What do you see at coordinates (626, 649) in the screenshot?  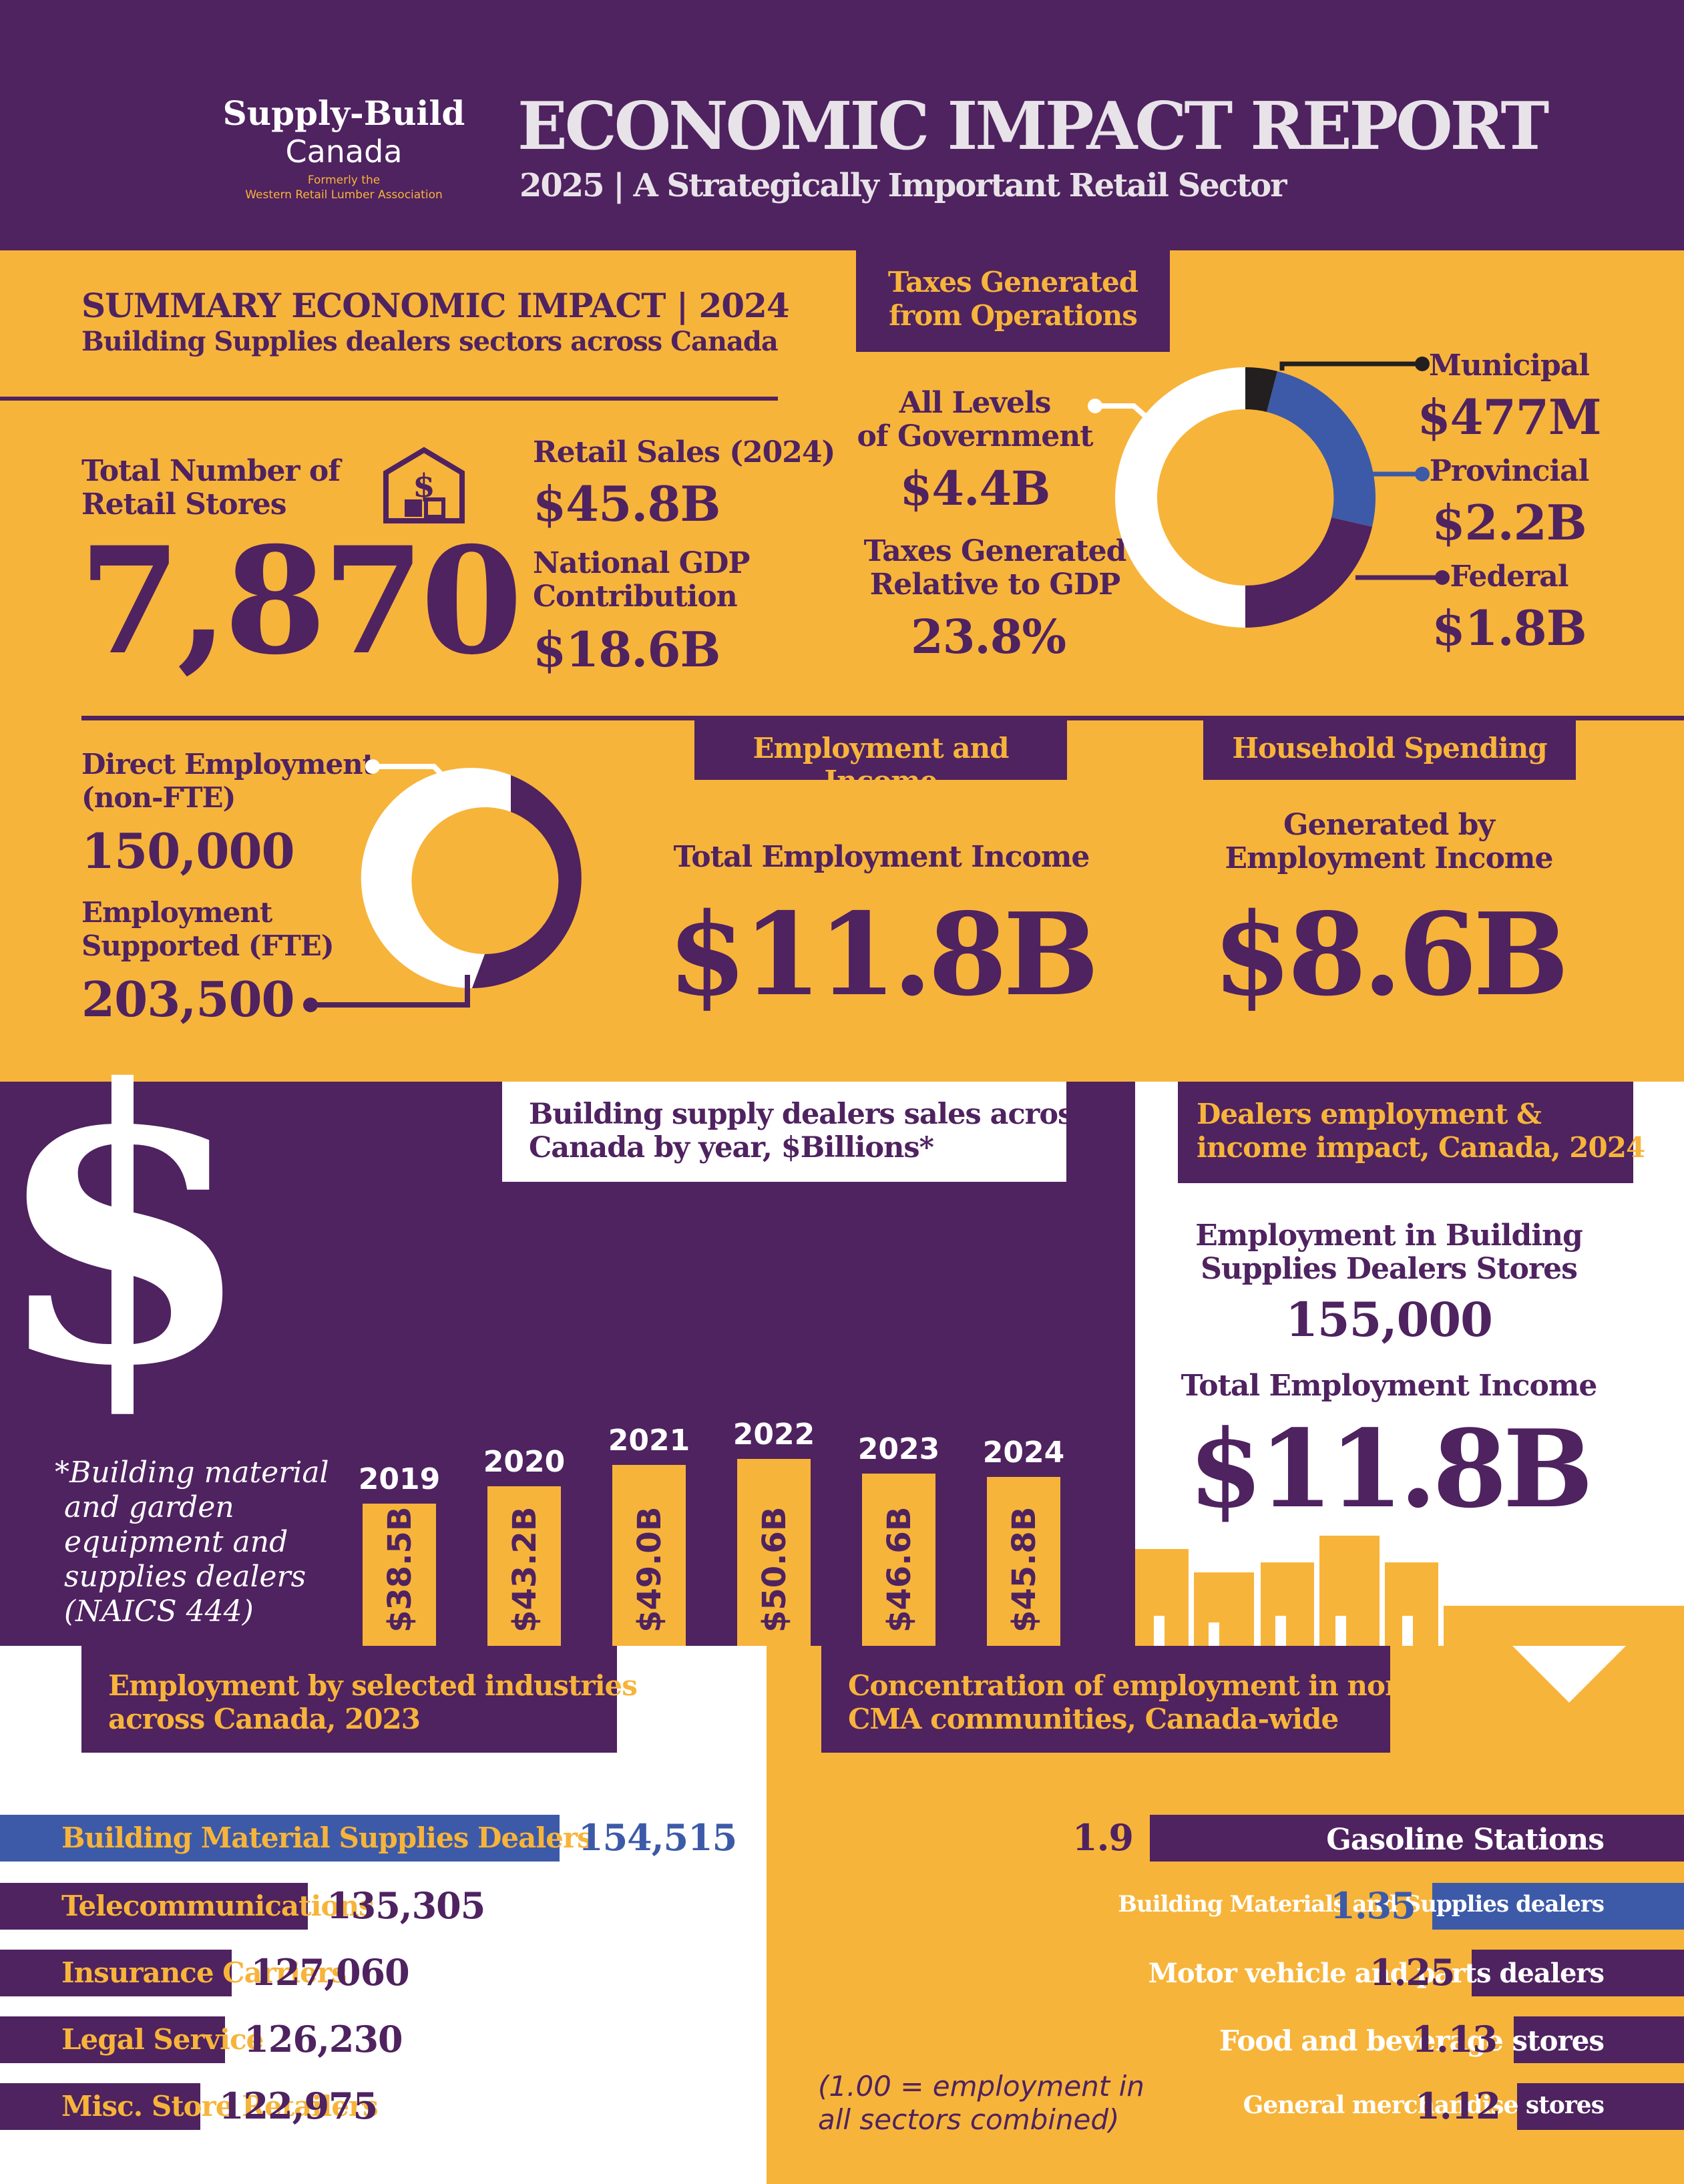 I see `gdp-value: $18.6B` at bounding box center [626, 649].